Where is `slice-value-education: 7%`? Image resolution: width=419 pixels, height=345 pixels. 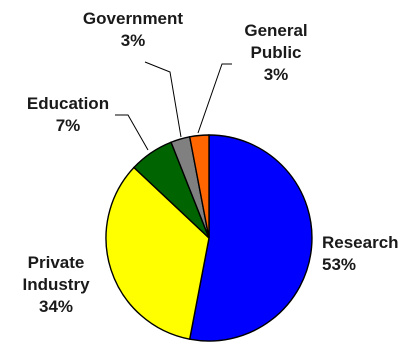 slice-value-education: 7% is located at coordinates (68, 125).